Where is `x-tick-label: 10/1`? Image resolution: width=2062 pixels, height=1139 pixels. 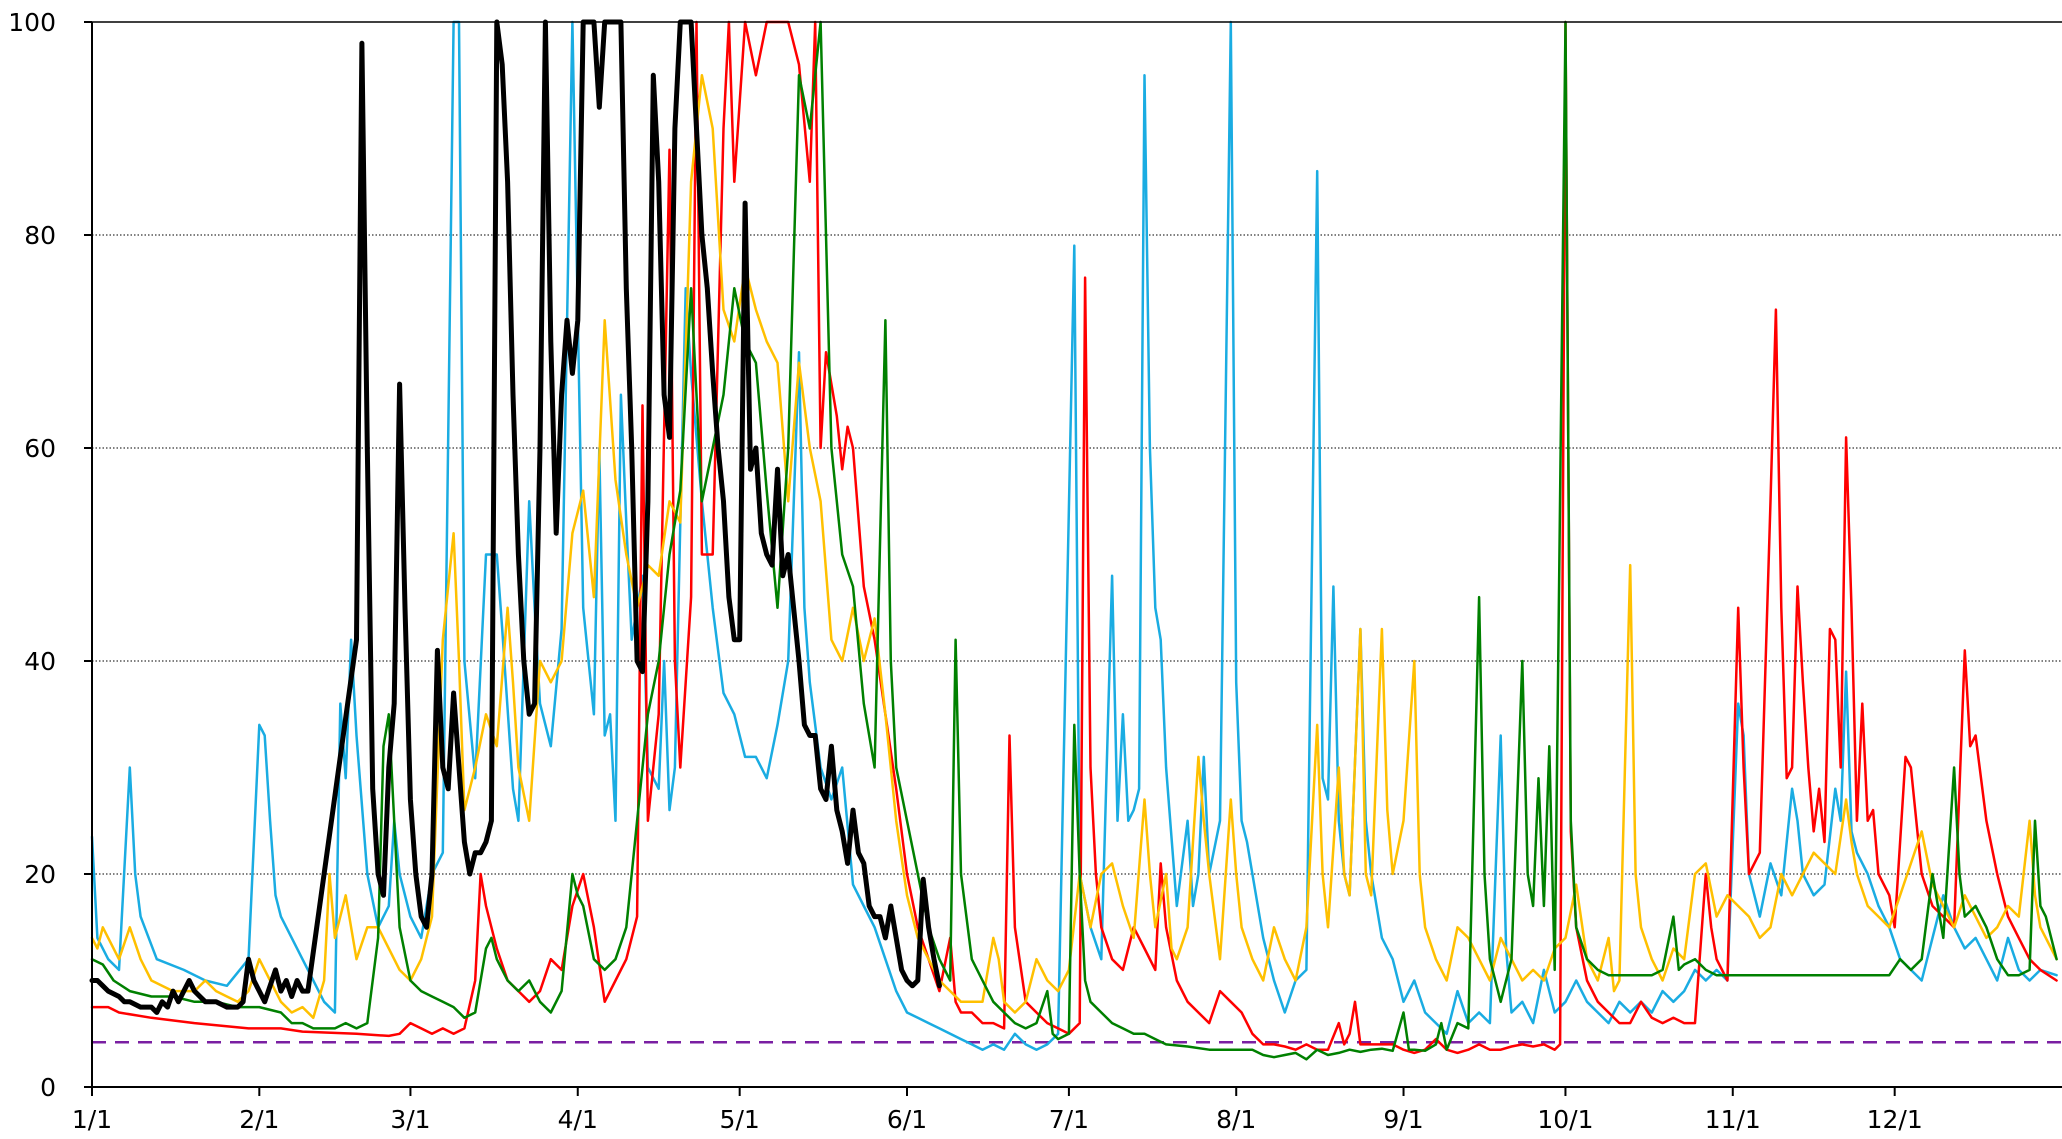
x-tick-label: 10/1 is located at coordinates (1565, 1119).